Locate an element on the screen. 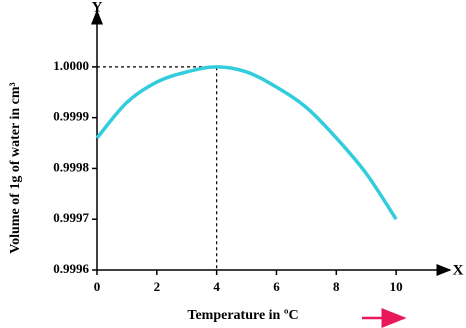 The image size is (466, 328). x-tick-label: 0 is located at coordinates (97, 286).